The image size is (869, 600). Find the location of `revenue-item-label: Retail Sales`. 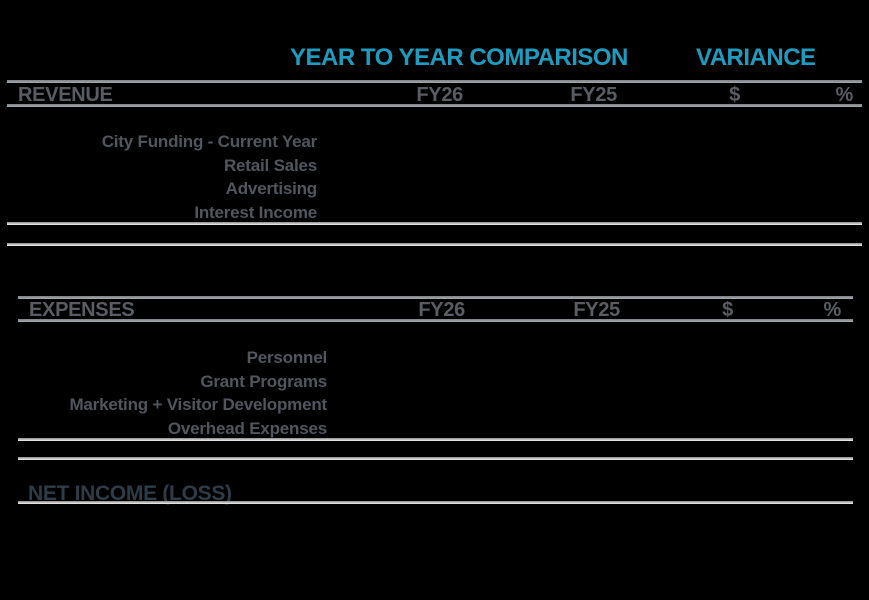

revenue-item-label: Retail Sales is located at coordinates (270, 165).